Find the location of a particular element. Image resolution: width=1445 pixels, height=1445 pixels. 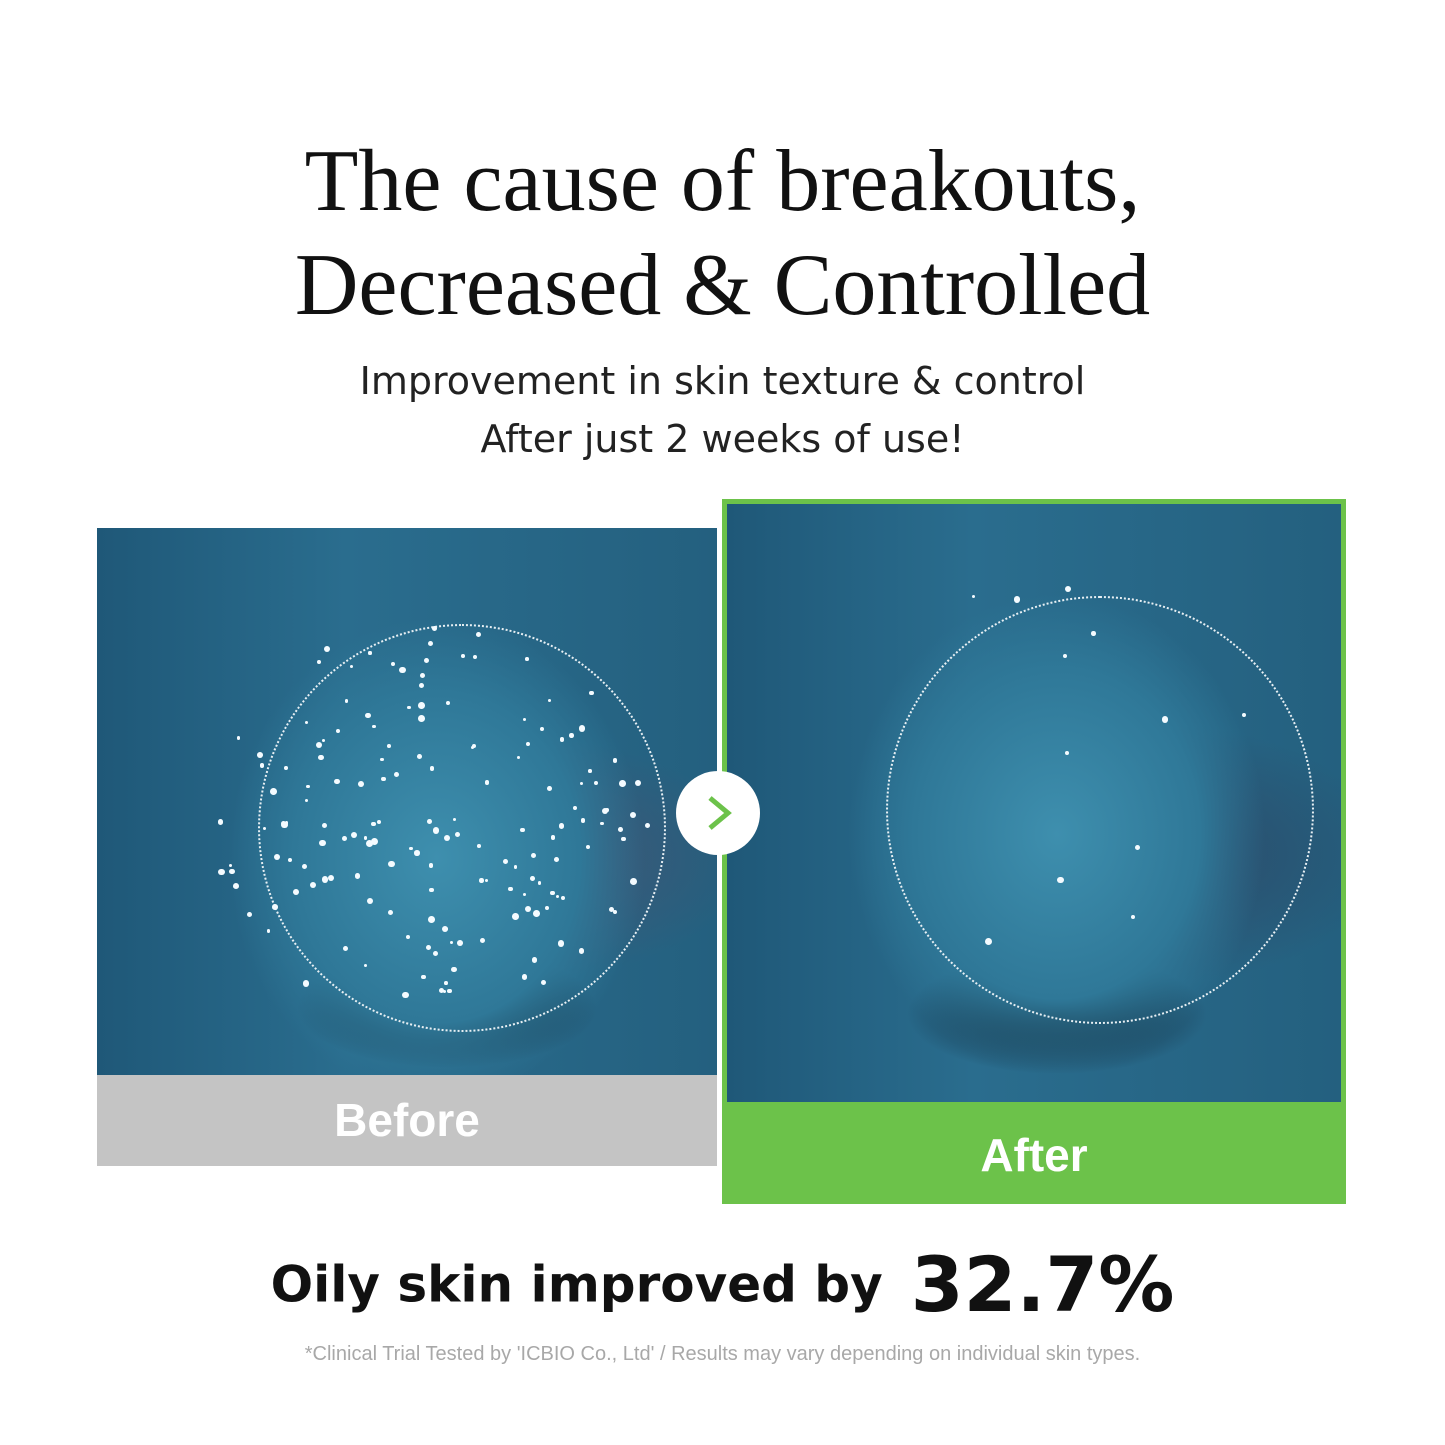

chevron-right-icon is located at coordinates (720, 813).